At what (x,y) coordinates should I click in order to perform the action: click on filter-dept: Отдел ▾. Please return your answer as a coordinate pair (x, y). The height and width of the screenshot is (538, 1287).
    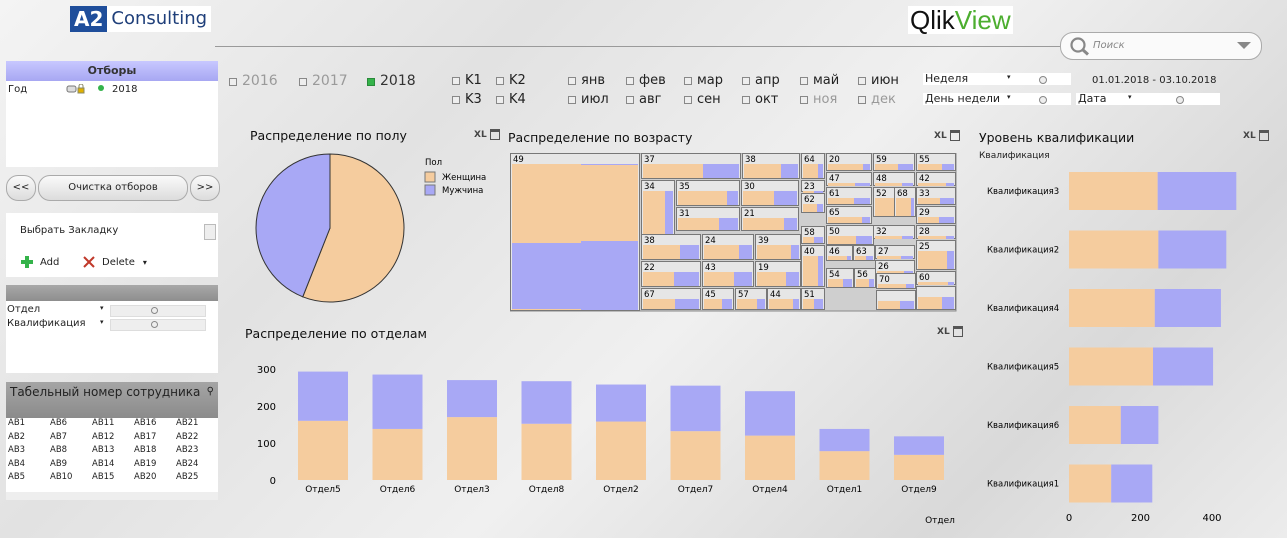
    Looking at the image, I should click on (112, 310).